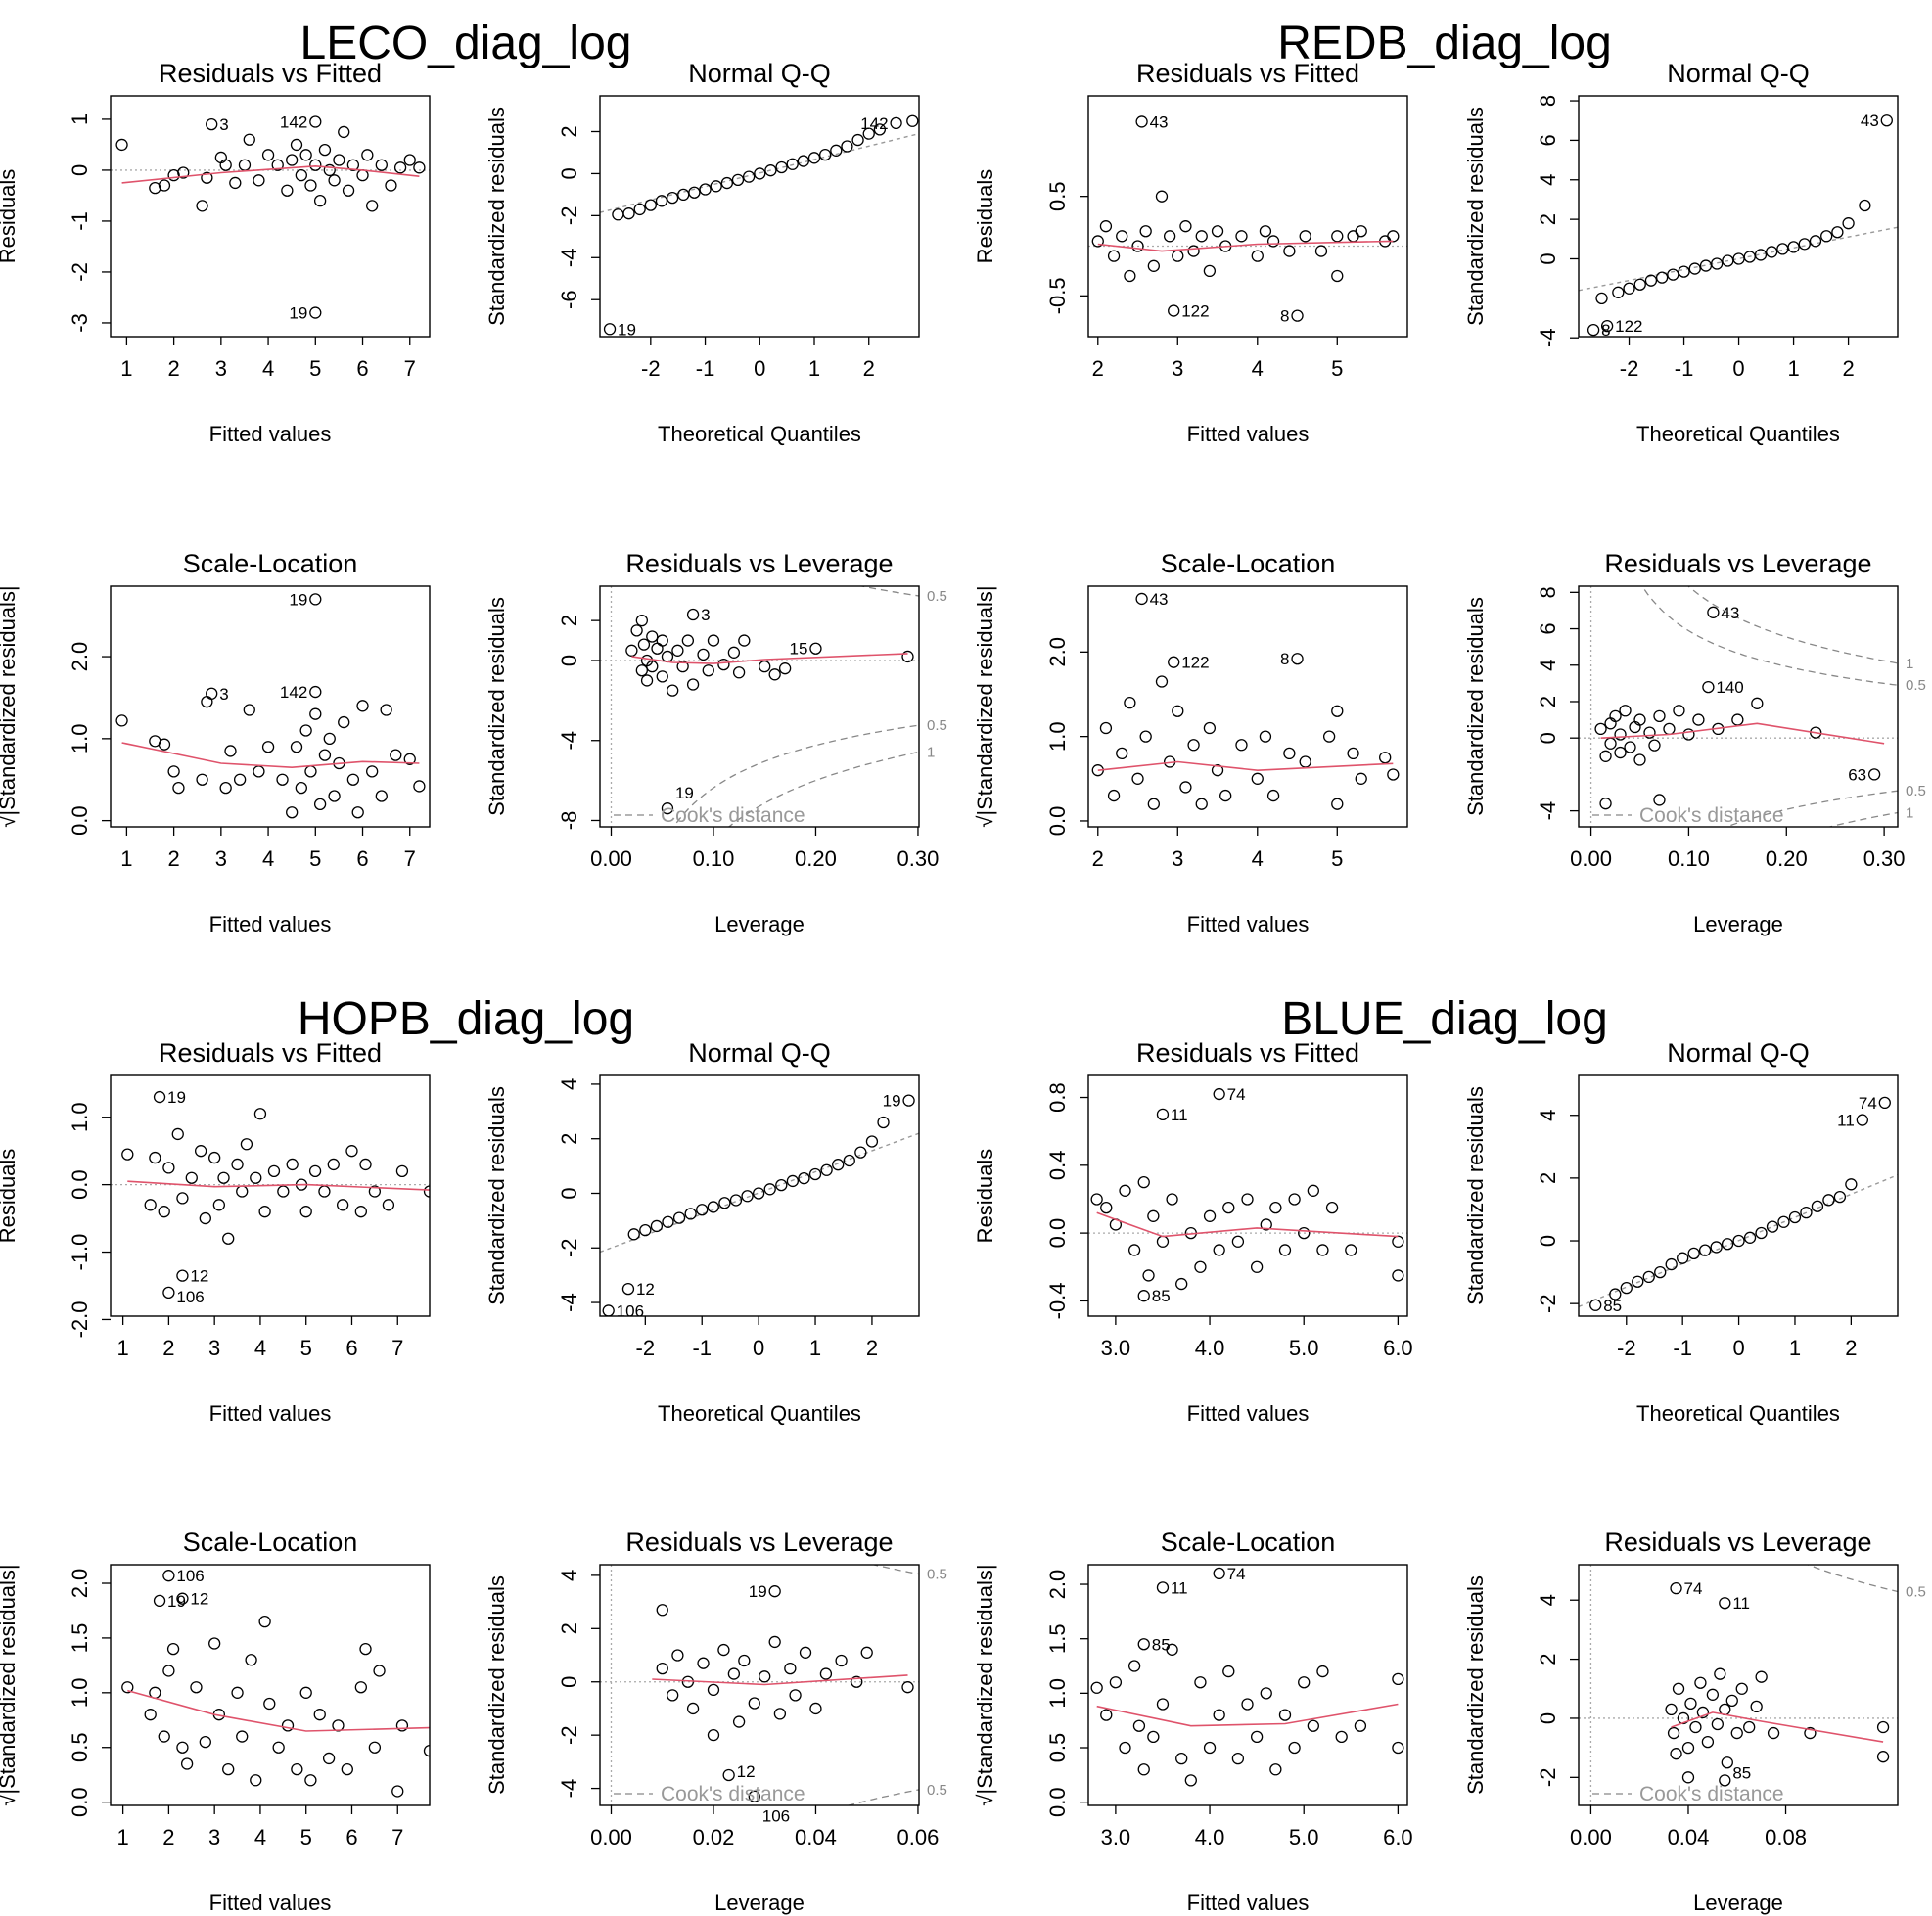  What do you see at coordinates (275, 1684) in the screenshot?
I see `plot-area` at bounding box center [275, 1684].